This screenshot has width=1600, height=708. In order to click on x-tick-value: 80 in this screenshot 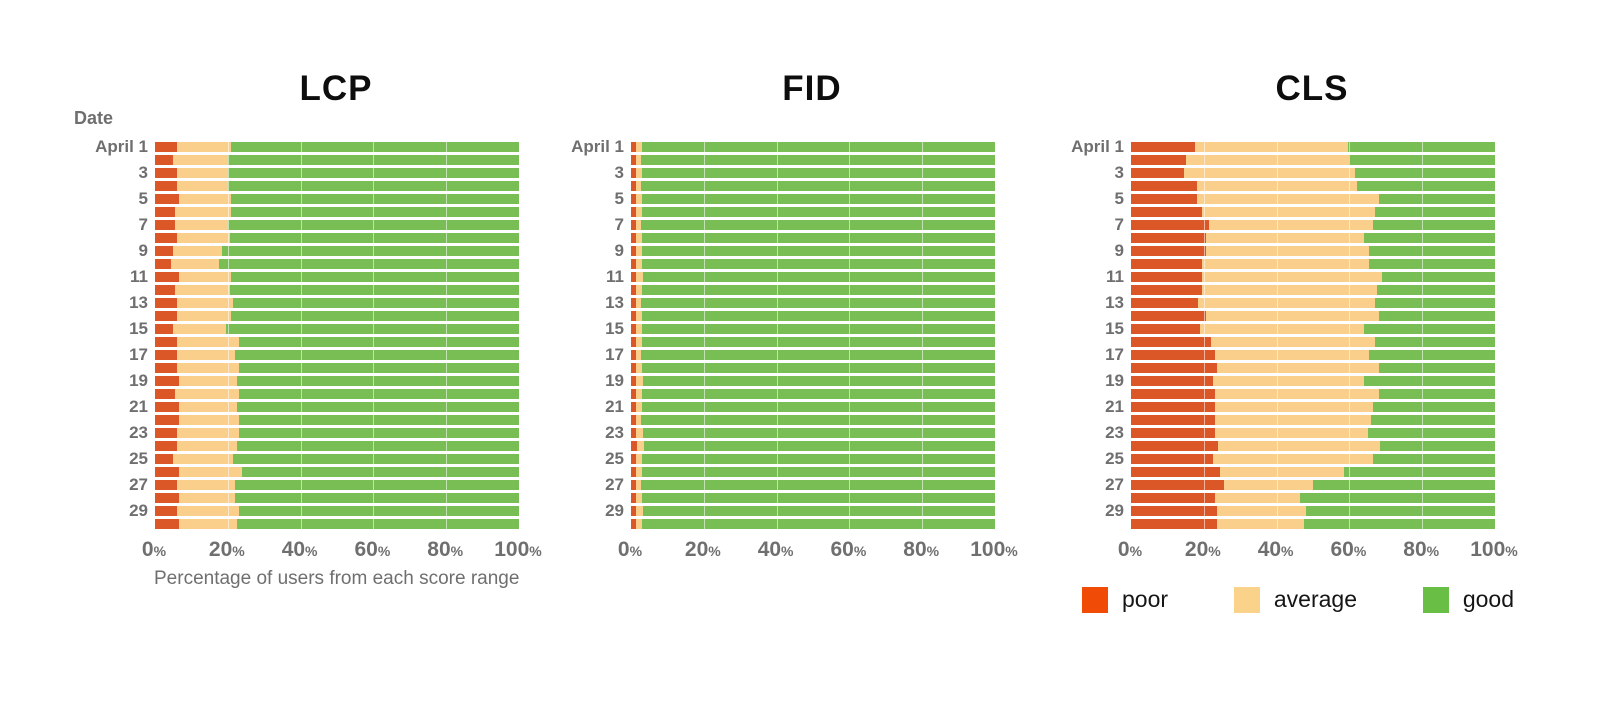, I will do `click(915, 549)`.